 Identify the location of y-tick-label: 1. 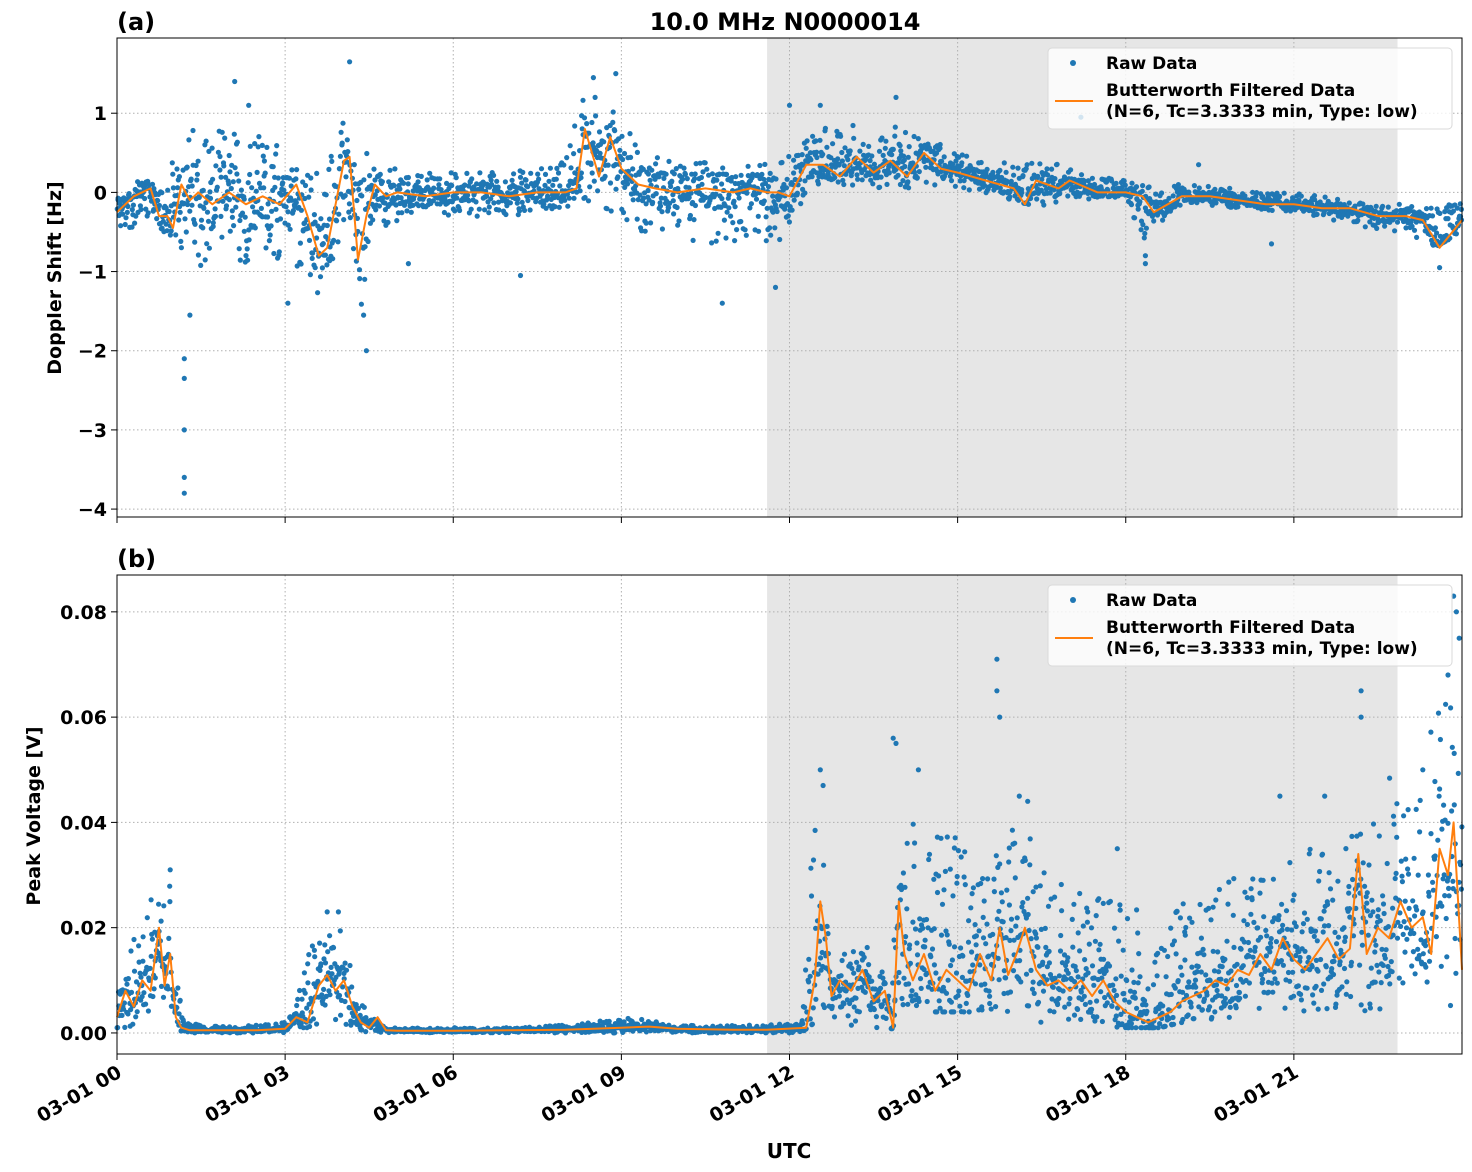
(100, 114).